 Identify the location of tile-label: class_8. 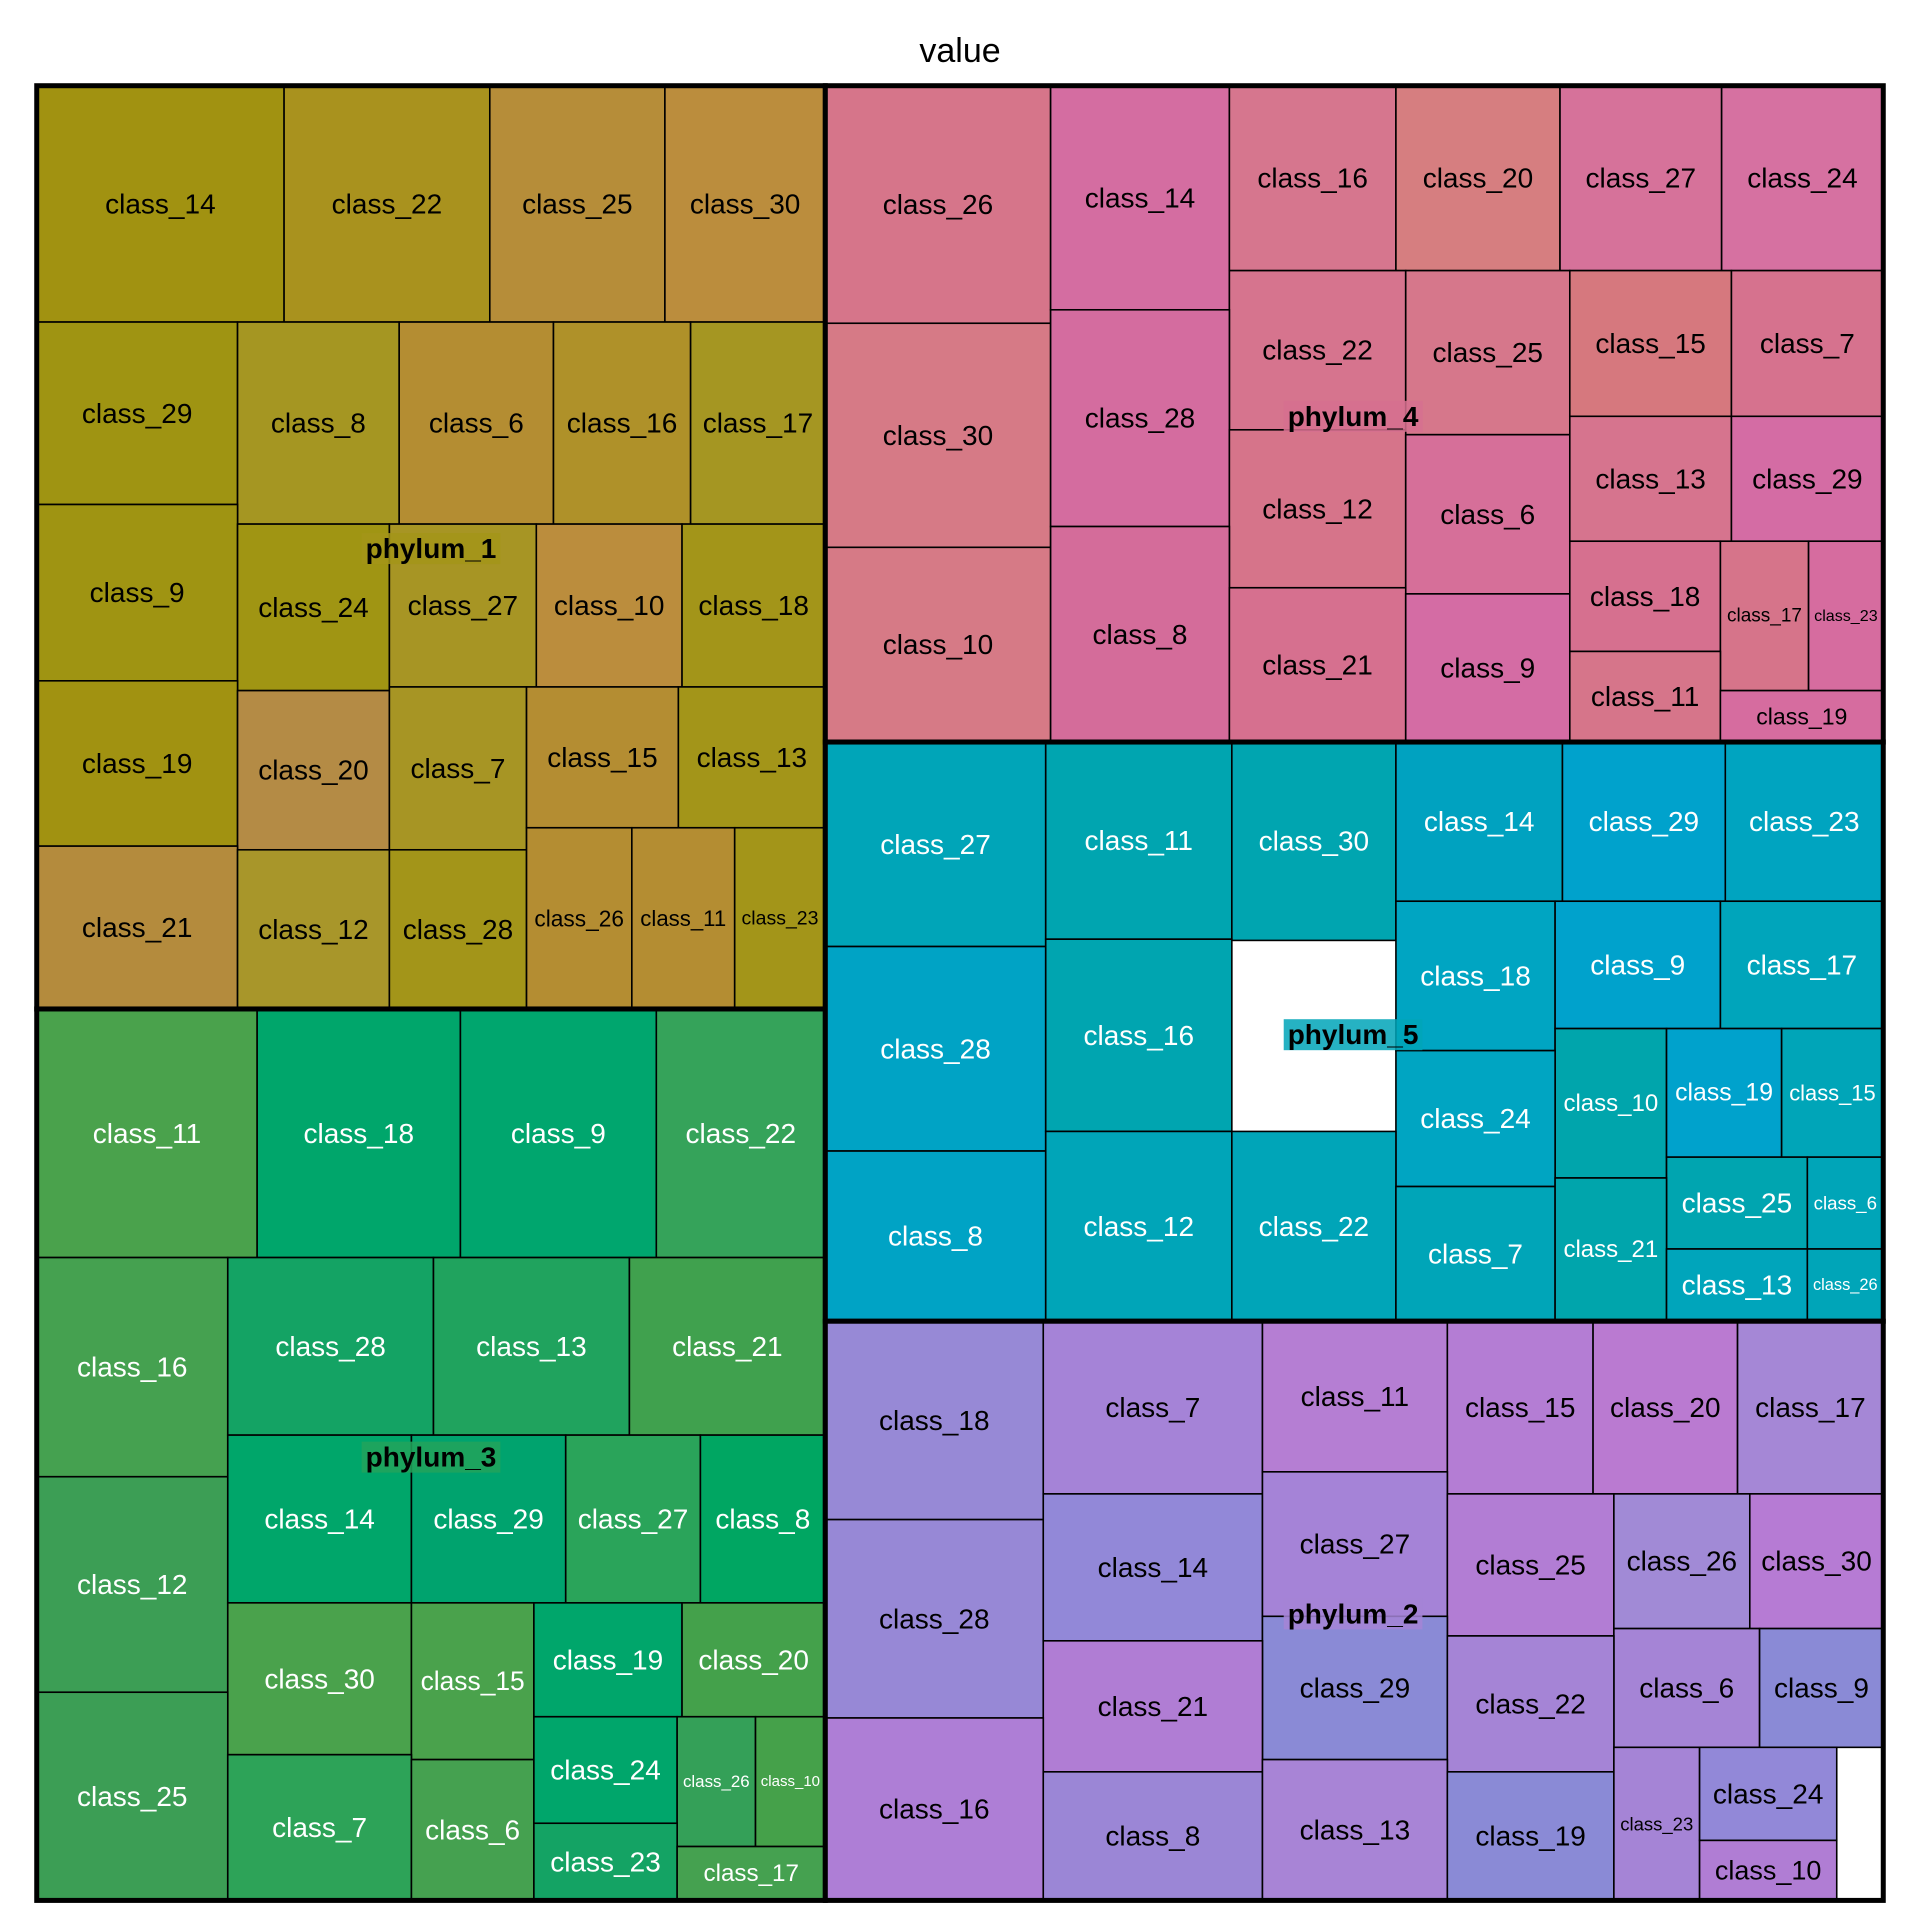
(1152, 1836).